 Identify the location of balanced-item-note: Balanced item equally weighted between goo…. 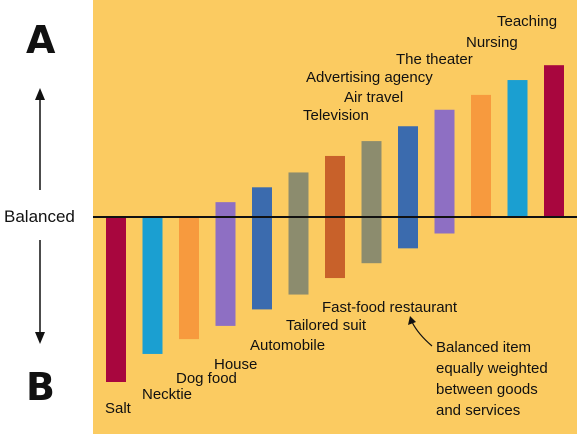
(492, 379).